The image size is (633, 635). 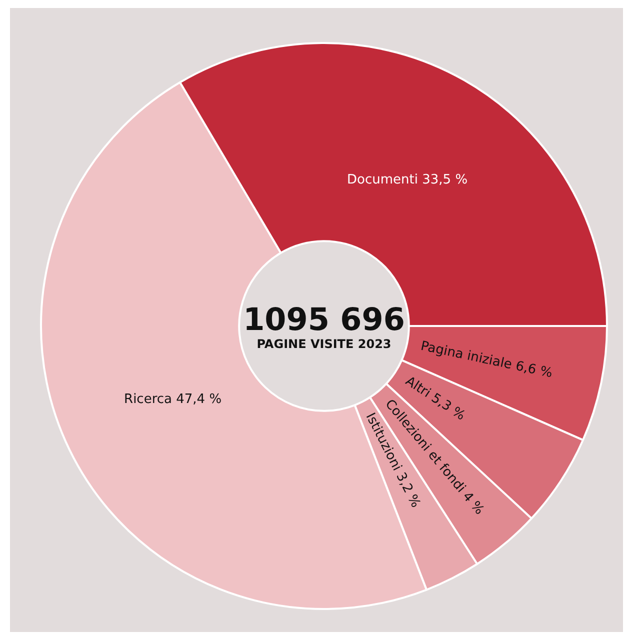 What do you see at coordinates (407, 180) in the screenshot?
I see `slice-label: Documenti 33,5 %` at bounding box center [407, 180].